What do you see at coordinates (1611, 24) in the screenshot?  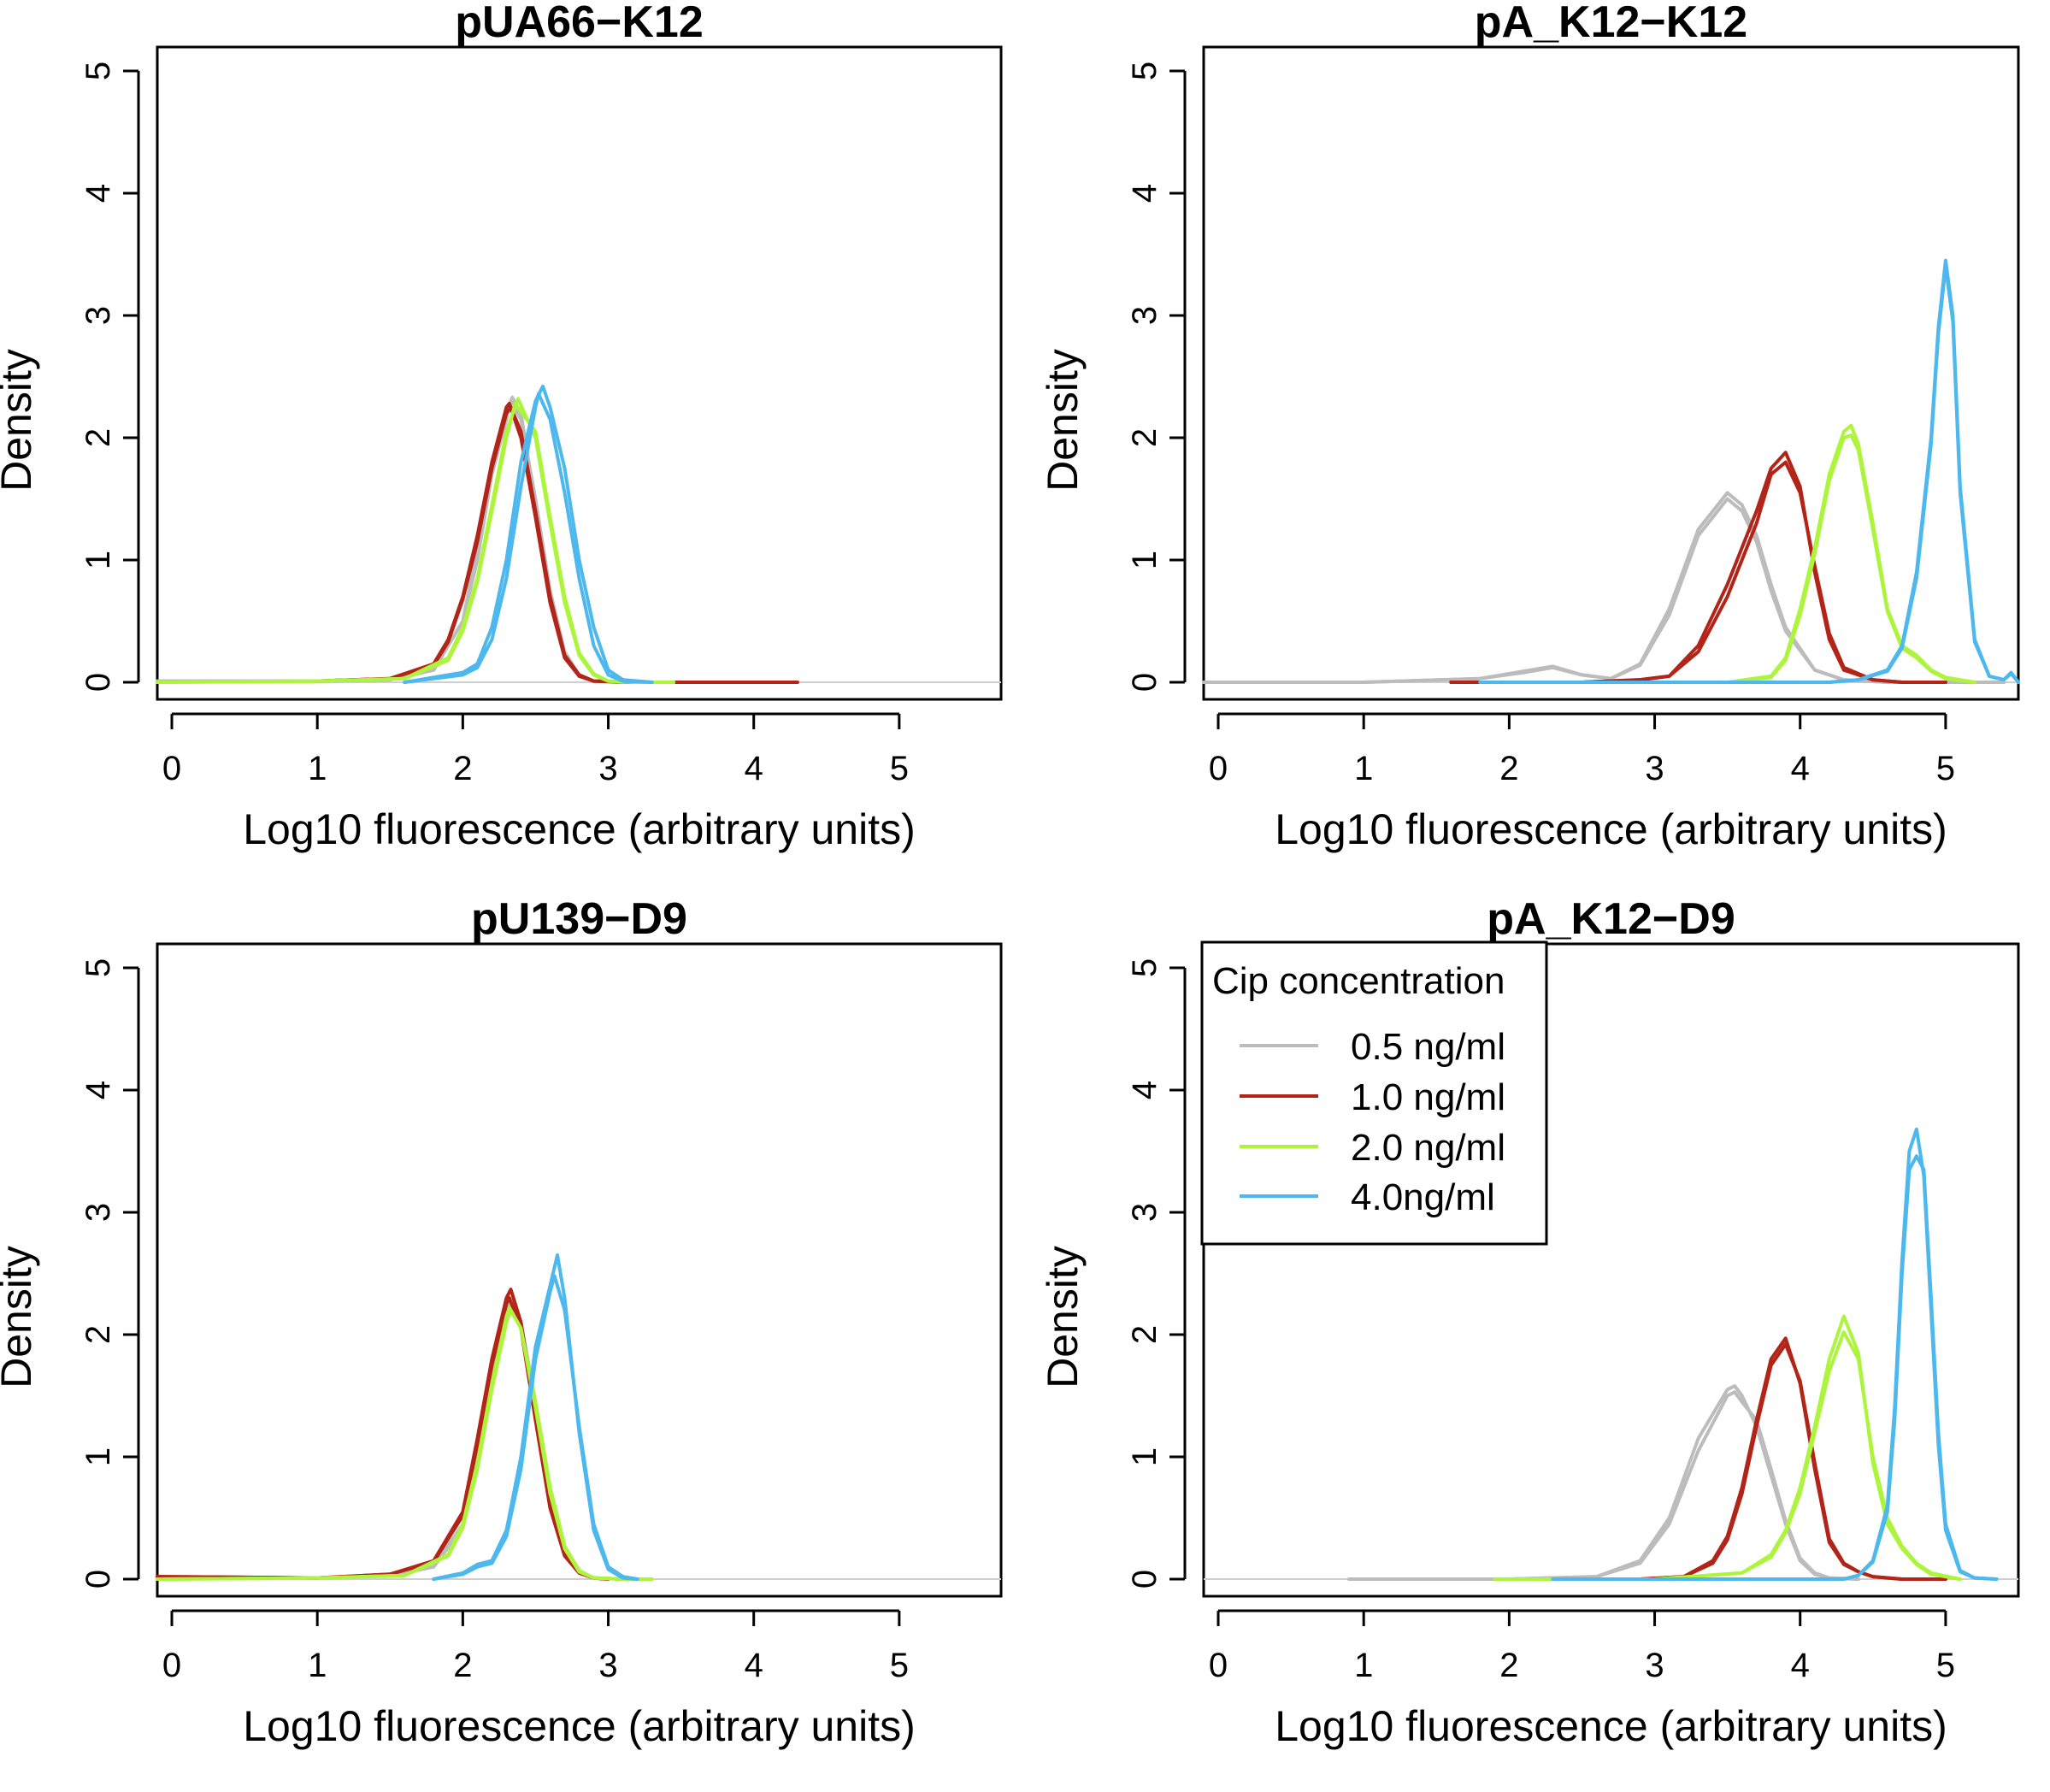 I see `panel-title: pA_K12−K12` at bounding box center [1611, 24].